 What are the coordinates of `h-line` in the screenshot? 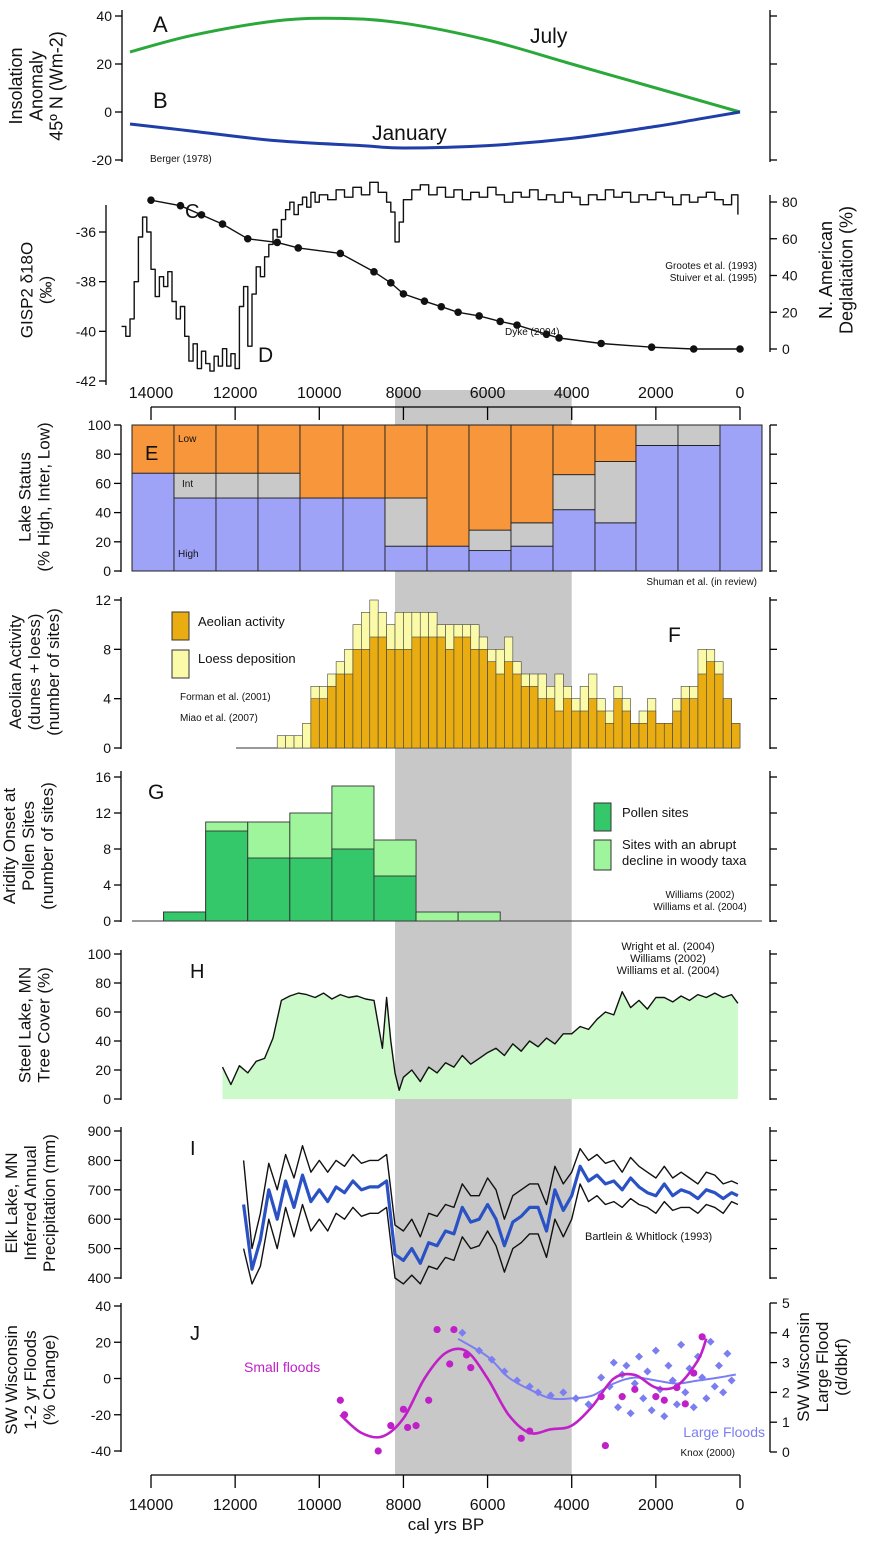 It's located at (480, 1041).